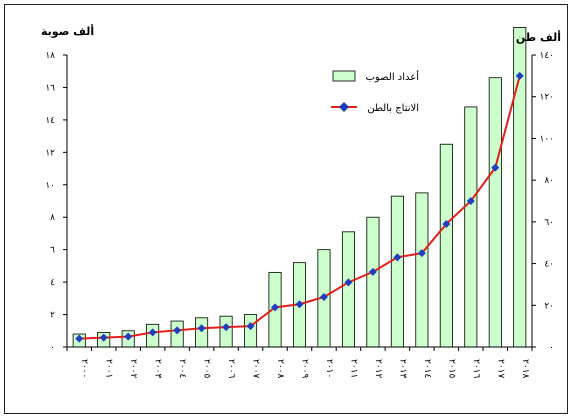  What do you see at coordinates (52, 251) in the screenshot?
I see `left-tick-label: ٦` at bounding box center [52, 251].